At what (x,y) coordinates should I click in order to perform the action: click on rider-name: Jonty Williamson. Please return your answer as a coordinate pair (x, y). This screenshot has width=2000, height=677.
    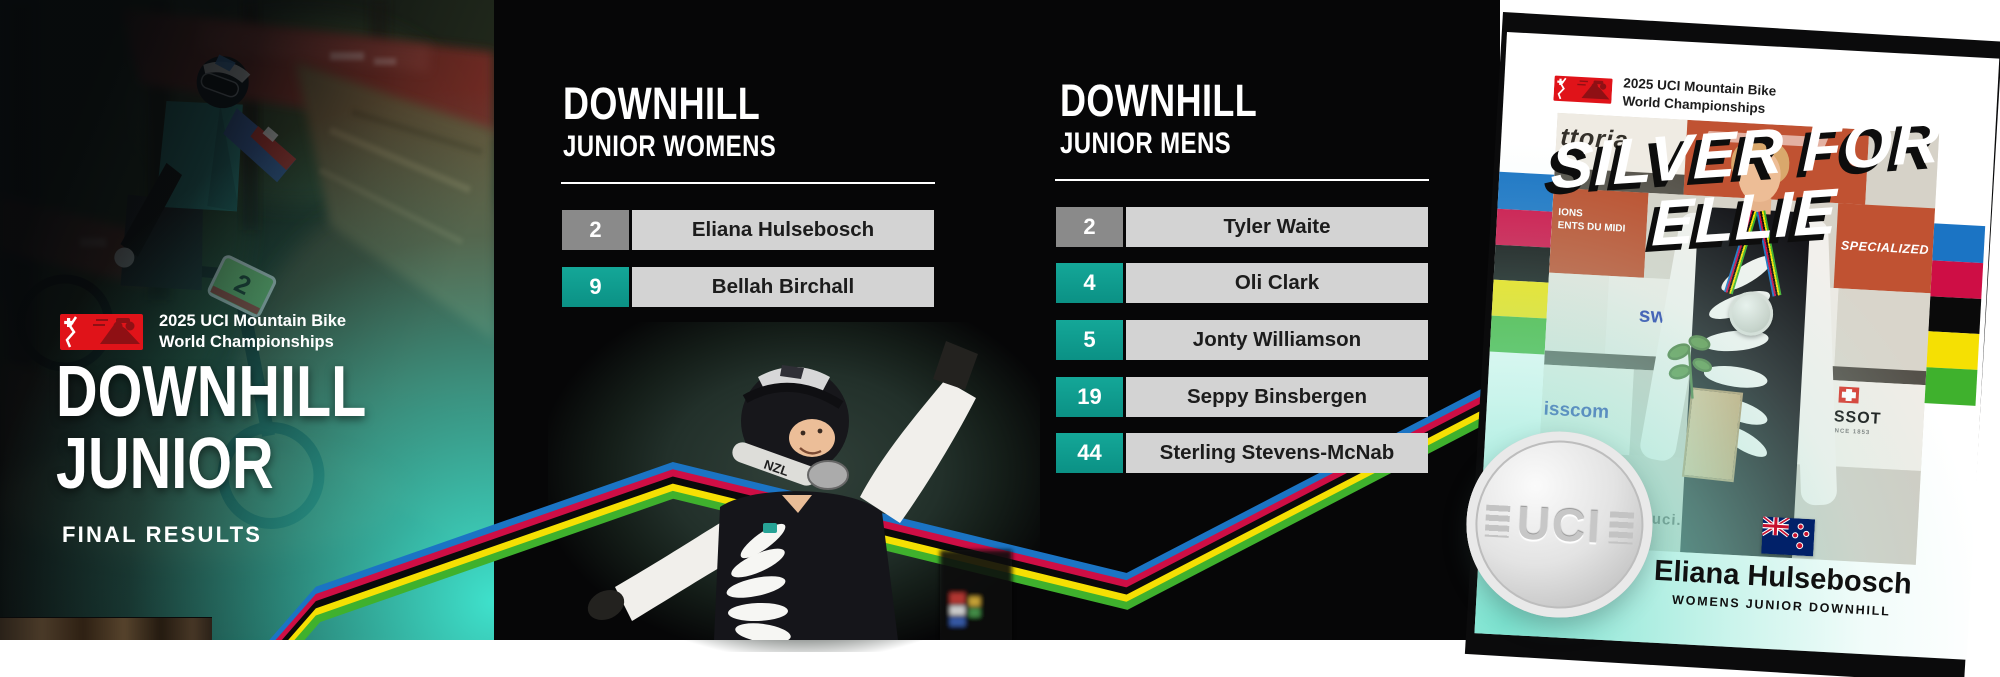
    Looking at the image, I should click on (1277, 340).